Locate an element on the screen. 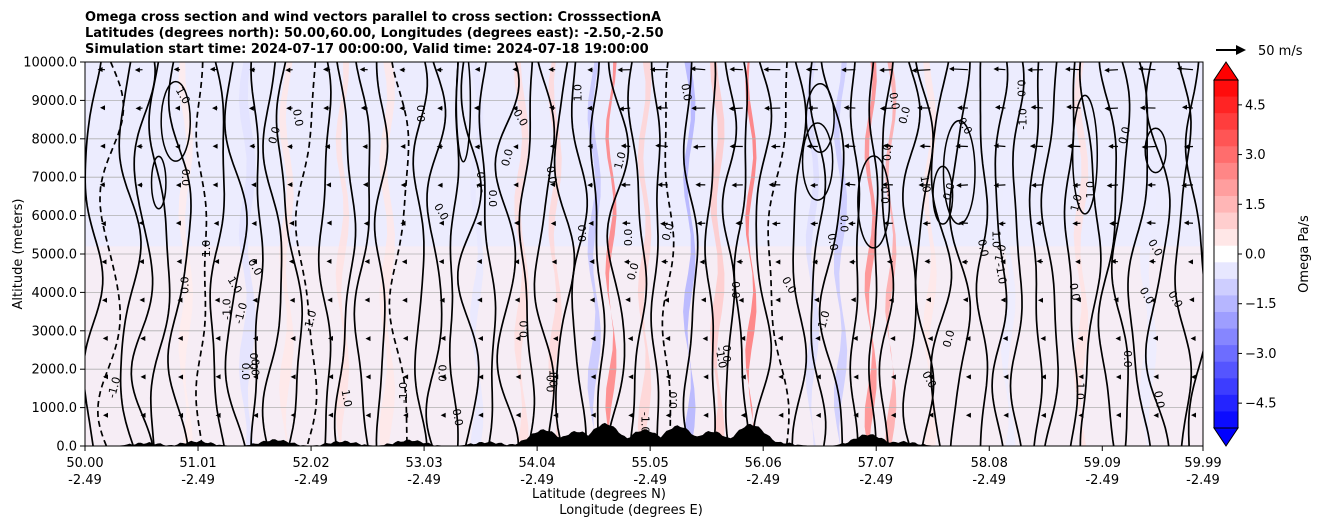  y-tick-label-10: 10000.0 is located at coordinates (50, 63).